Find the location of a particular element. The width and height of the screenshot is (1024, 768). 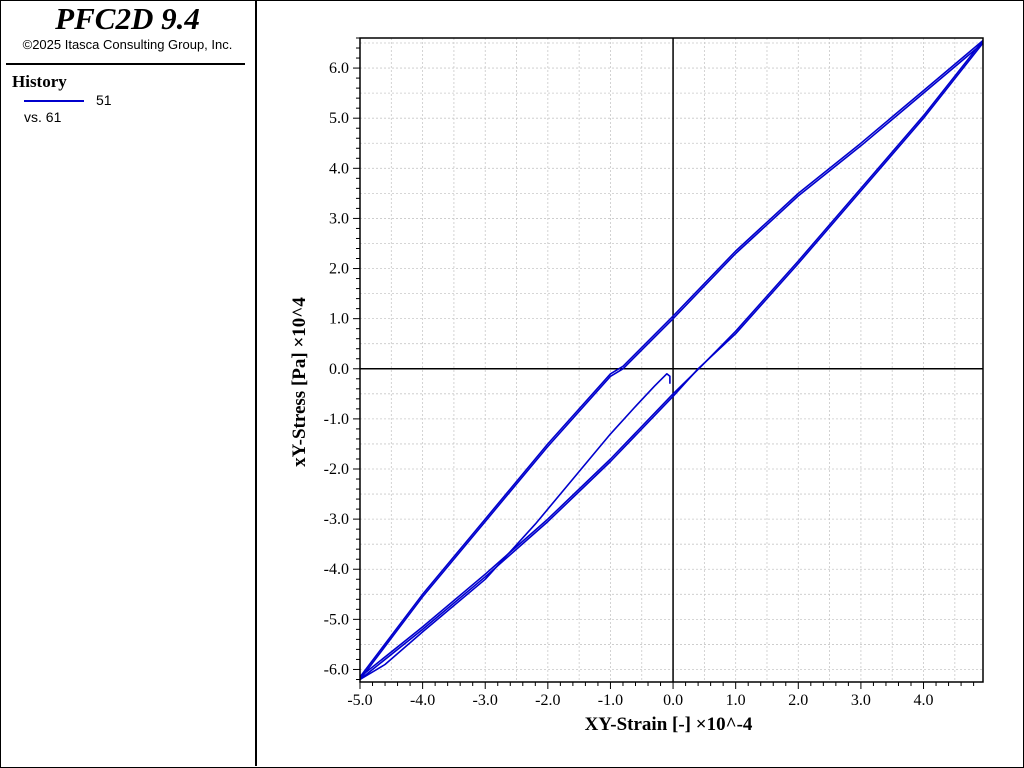

x-tick-label: 3.0 is located at coordinates (861, 700).